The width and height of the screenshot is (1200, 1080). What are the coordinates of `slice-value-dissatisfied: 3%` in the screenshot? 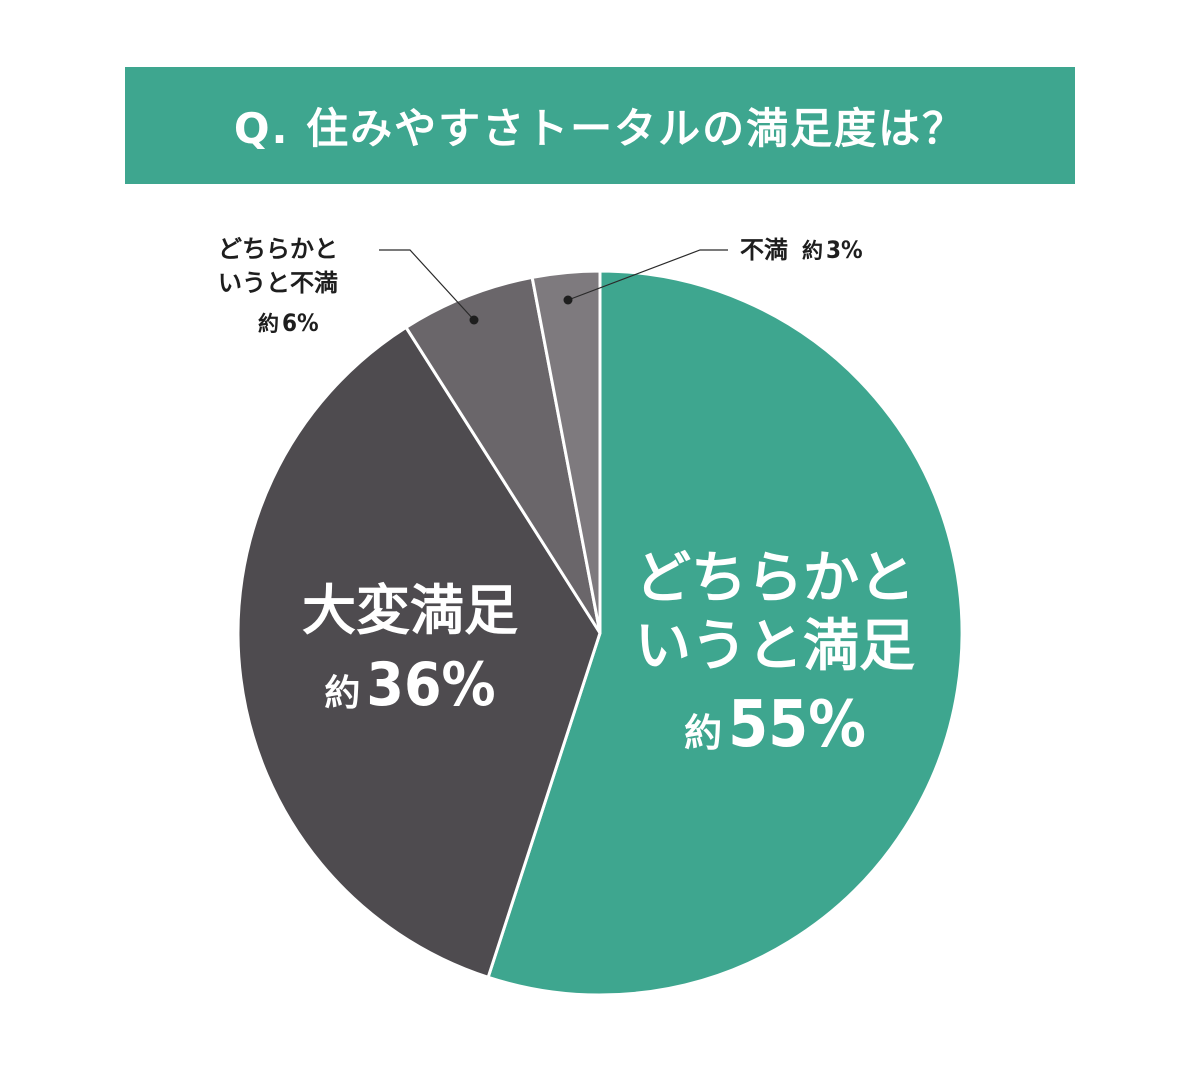 It's located at (844, 250).